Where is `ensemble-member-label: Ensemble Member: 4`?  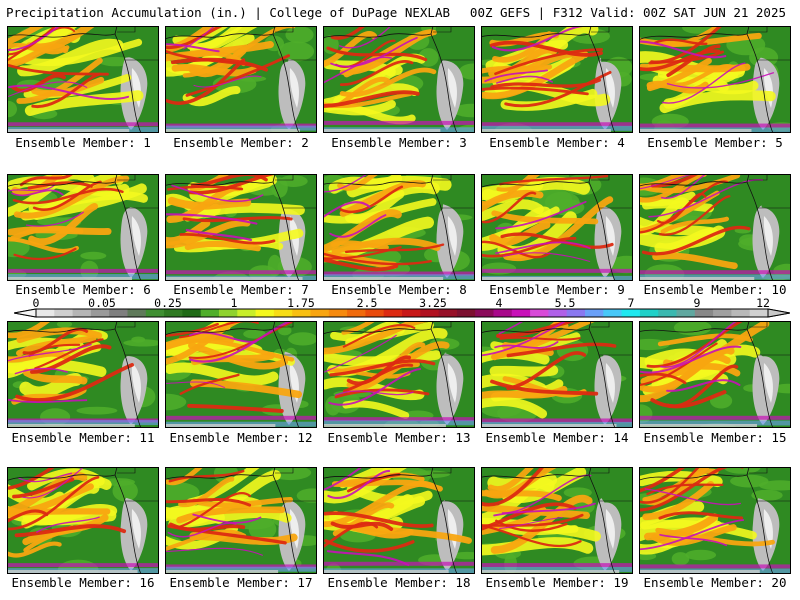 ensemble-member-label: Ensemble Member: 4 is located at coordinates (557, 142).